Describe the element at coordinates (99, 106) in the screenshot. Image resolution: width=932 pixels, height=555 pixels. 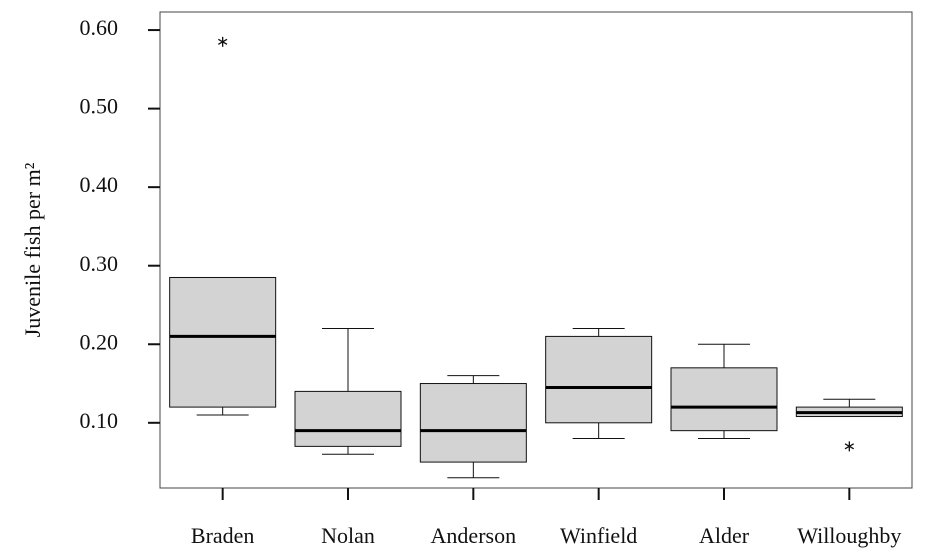
I see `y-tick-label: 0.50` at that location.